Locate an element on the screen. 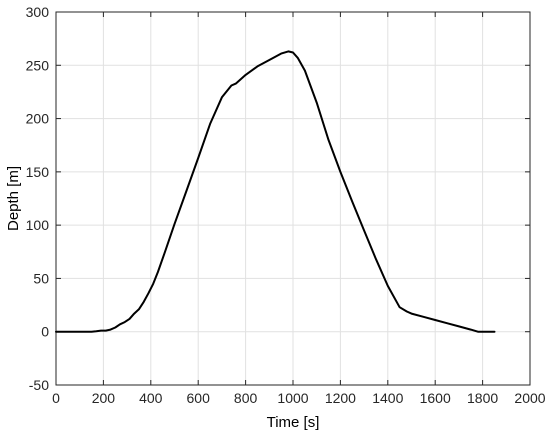 This screenshot has height=434, width=550. y-tick-label: 300 is located at coordinates (38, 12).